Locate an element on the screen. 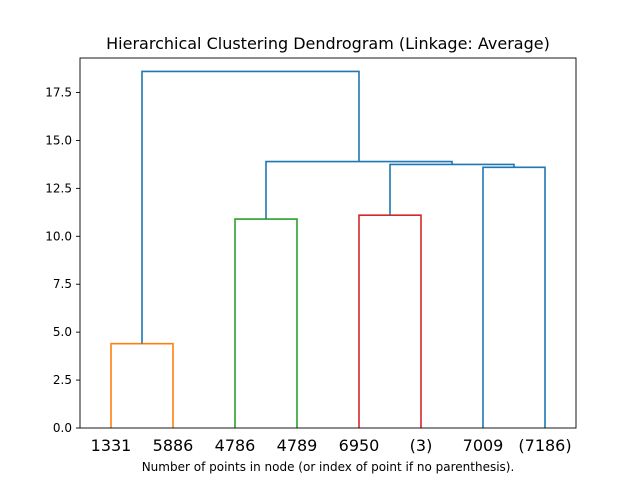 This screenshot has width=640, height=480. y-tick-label: 5.0 is located at coordinates (62, 332).